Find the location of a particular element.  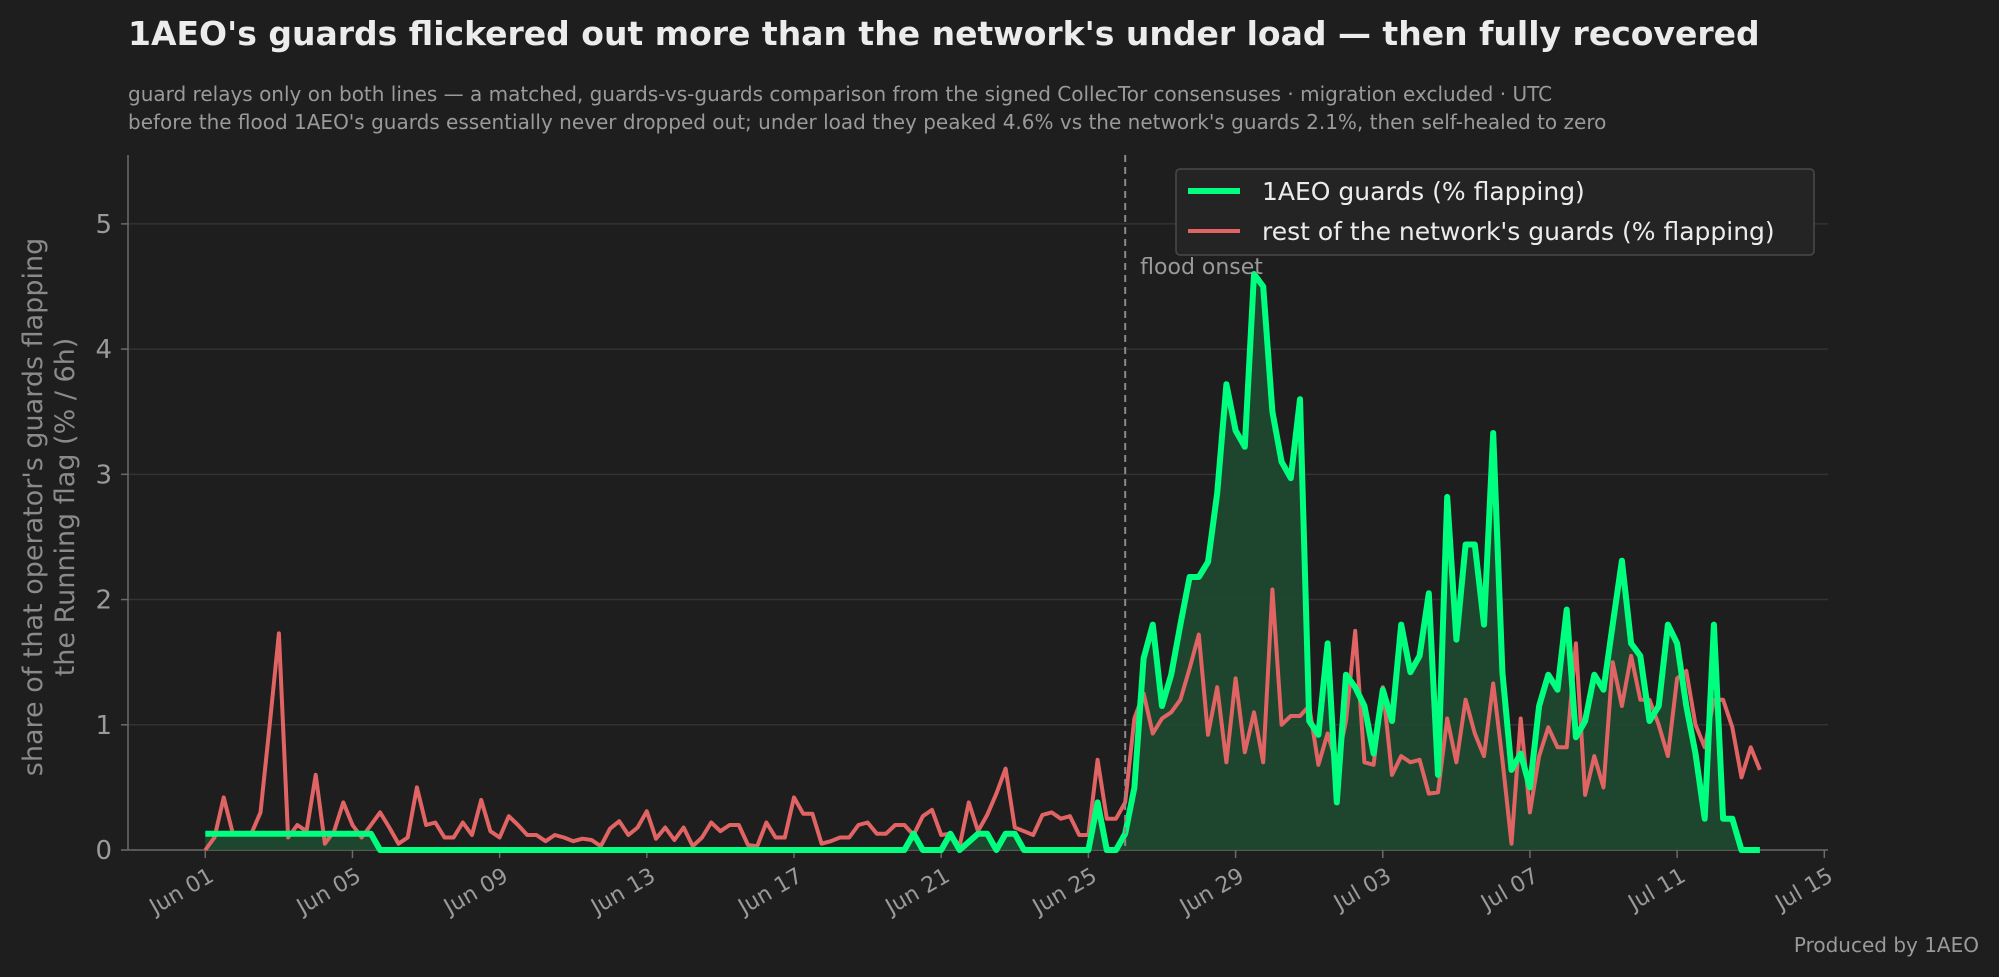

y-axis-label-line1: share of that operator's guards flapping is located at coordinates (33, 507).